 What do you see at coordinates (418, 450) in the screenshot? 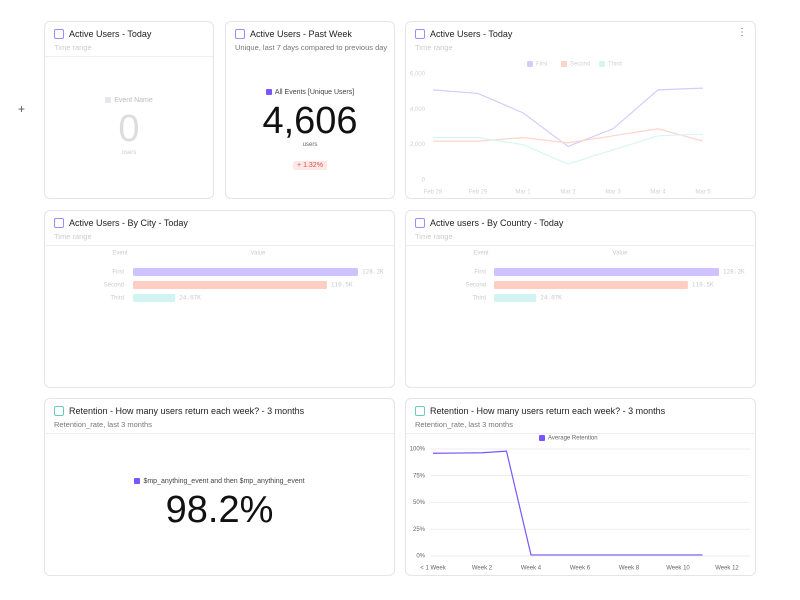
I see `y-tick-label: 100%` at bounding box center [418, 450].